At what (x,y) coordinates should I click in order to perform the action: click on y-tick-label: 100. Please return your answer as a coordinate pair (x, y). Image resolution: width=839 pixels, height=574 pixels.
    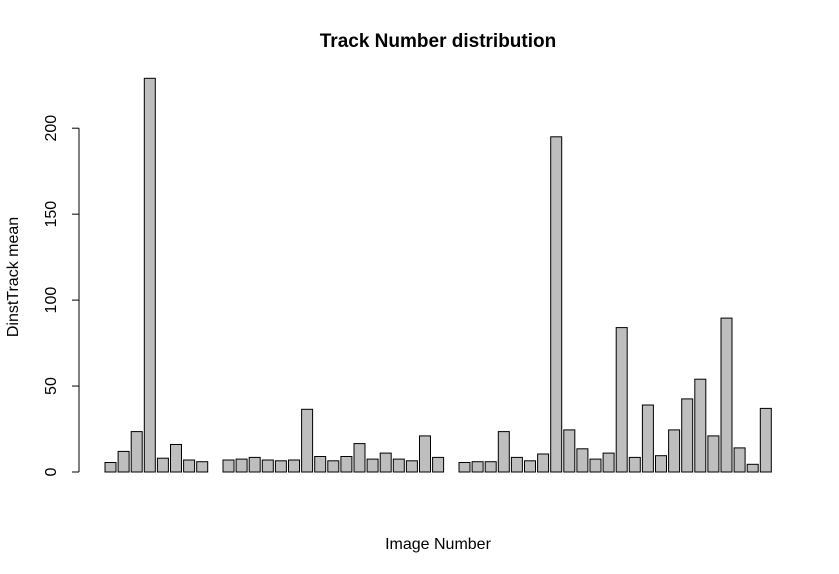
    Looking at the image, I should click on (51, 300).